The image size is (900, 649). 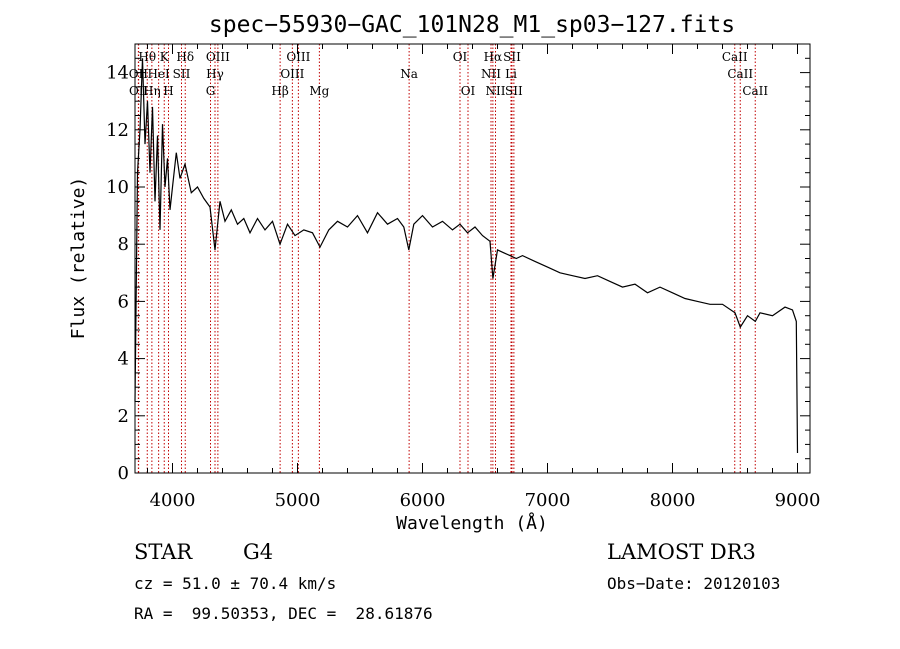 What do you see at coordinates (215, 74) in the screenshot?
I see `line-label-12: Hγ` at bounding box center [215, 74].